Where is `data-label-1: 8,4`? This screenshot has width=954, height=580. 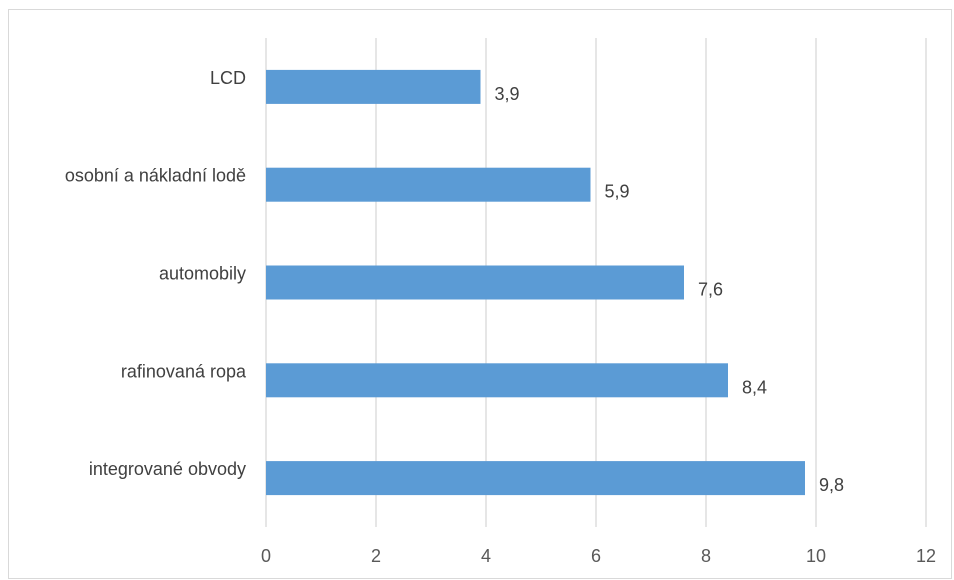 data-label-1: 8,4 is located at coordinates (754, 387).